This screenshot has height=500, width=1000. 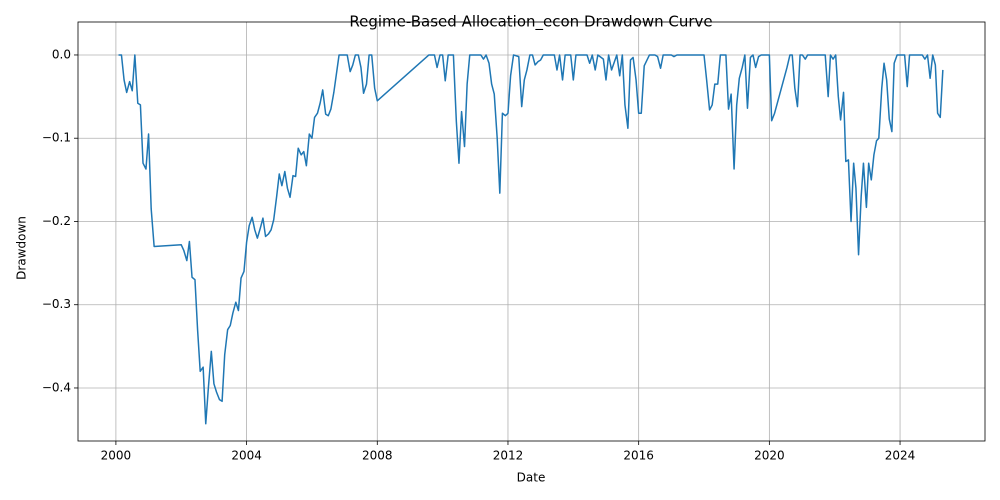 What do you see at coordinates (61, 54) in the screenshot?
I see `y-tick-label: 0.0` at bounding box center [61, 54].